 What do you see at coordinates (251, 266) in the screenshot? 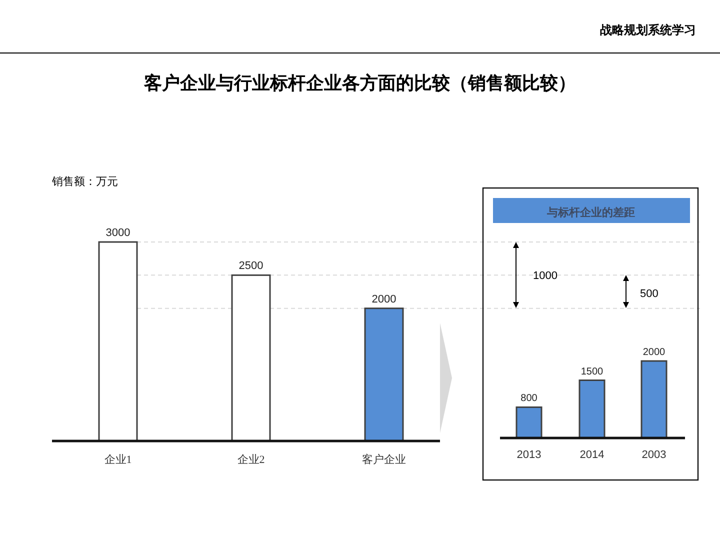
I see `data-label: 2500` at bounding box center [251, 266].